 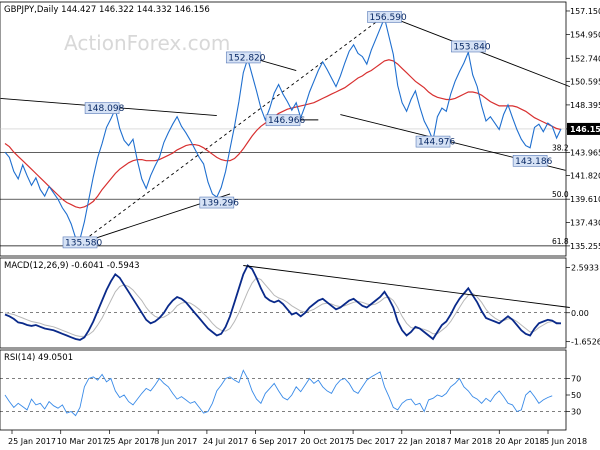 I want to click on macd-signal-line, so click(x=283, y=307).